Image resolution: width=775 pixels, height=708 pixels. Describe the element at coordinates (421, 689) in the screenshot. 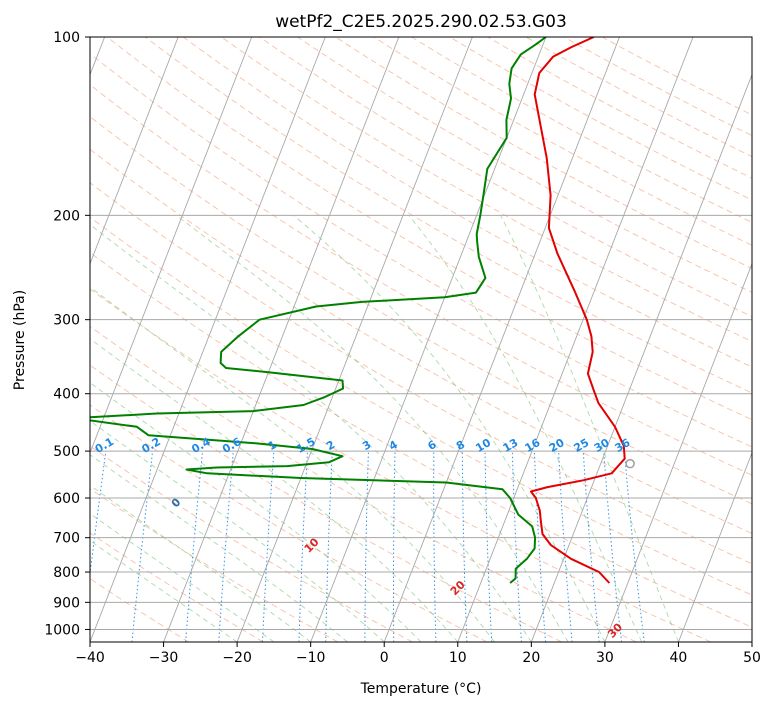

I see `x-axis-label: Temperature (°C)` at that location.